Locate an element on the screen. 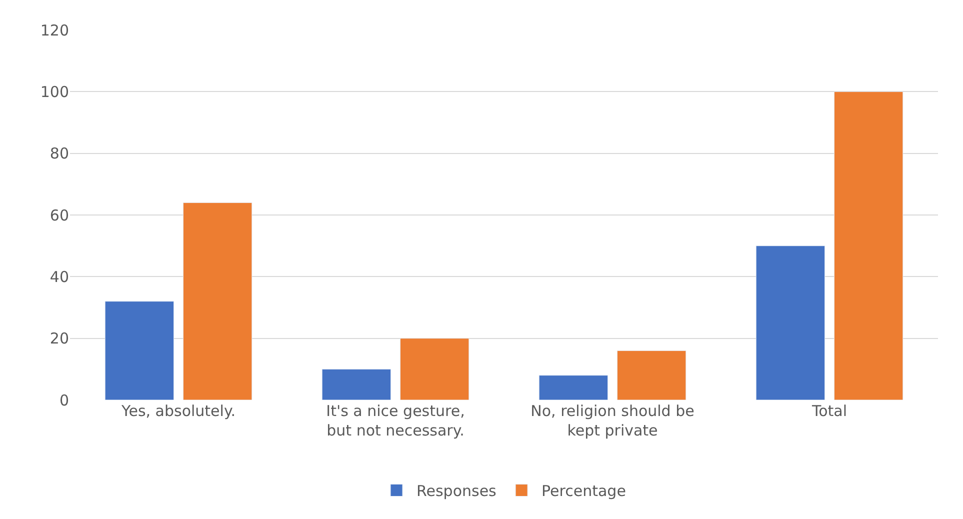  y-tick-label: 20 is located at coordinates (59, 339).